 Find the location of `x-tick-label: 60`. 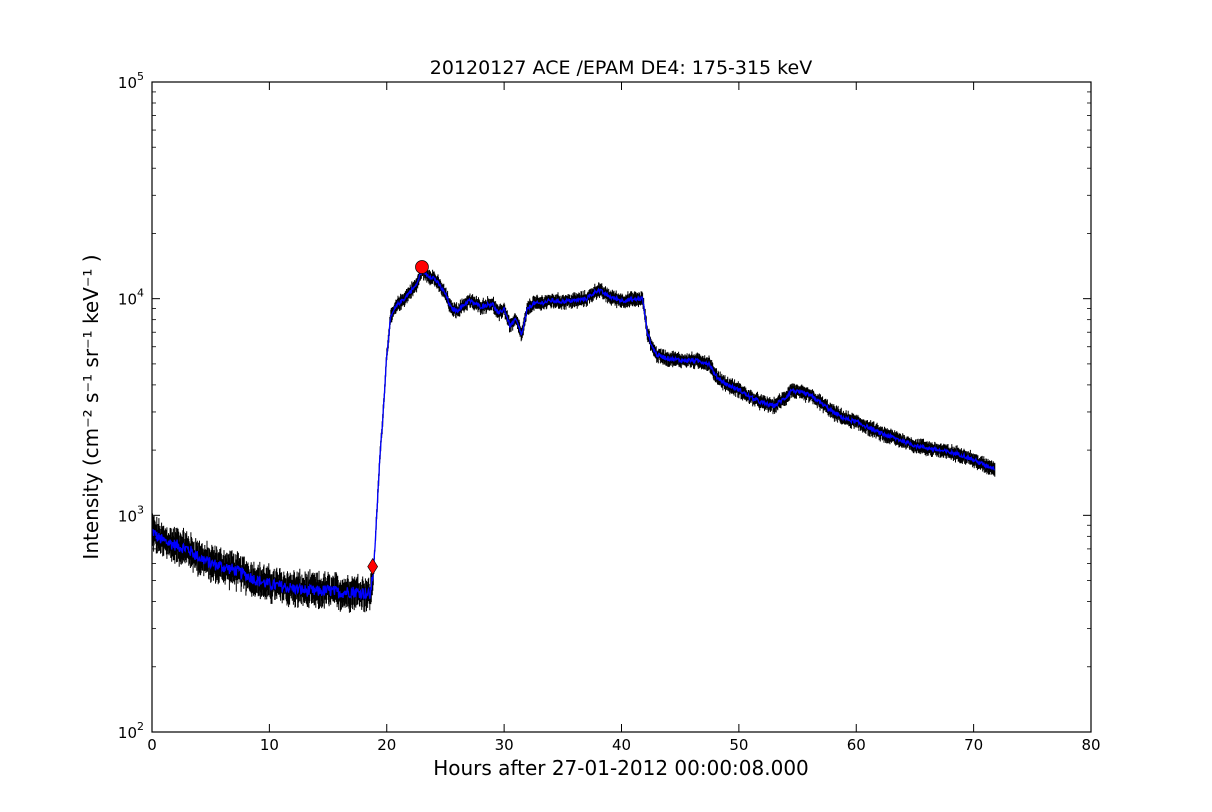

x-tick-label: 60 is located at coordinates (856, 745).